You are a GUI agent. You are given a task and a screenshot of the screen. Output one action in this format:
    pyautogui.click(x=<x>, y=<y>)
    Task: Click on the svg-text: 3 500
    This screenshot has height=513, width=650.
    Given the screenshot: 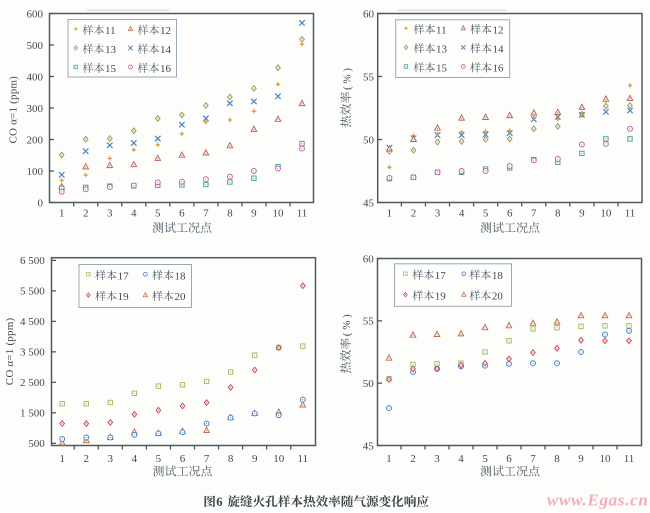 What is the action you would take?
    pyautogui.click(x=32, y=353)
    